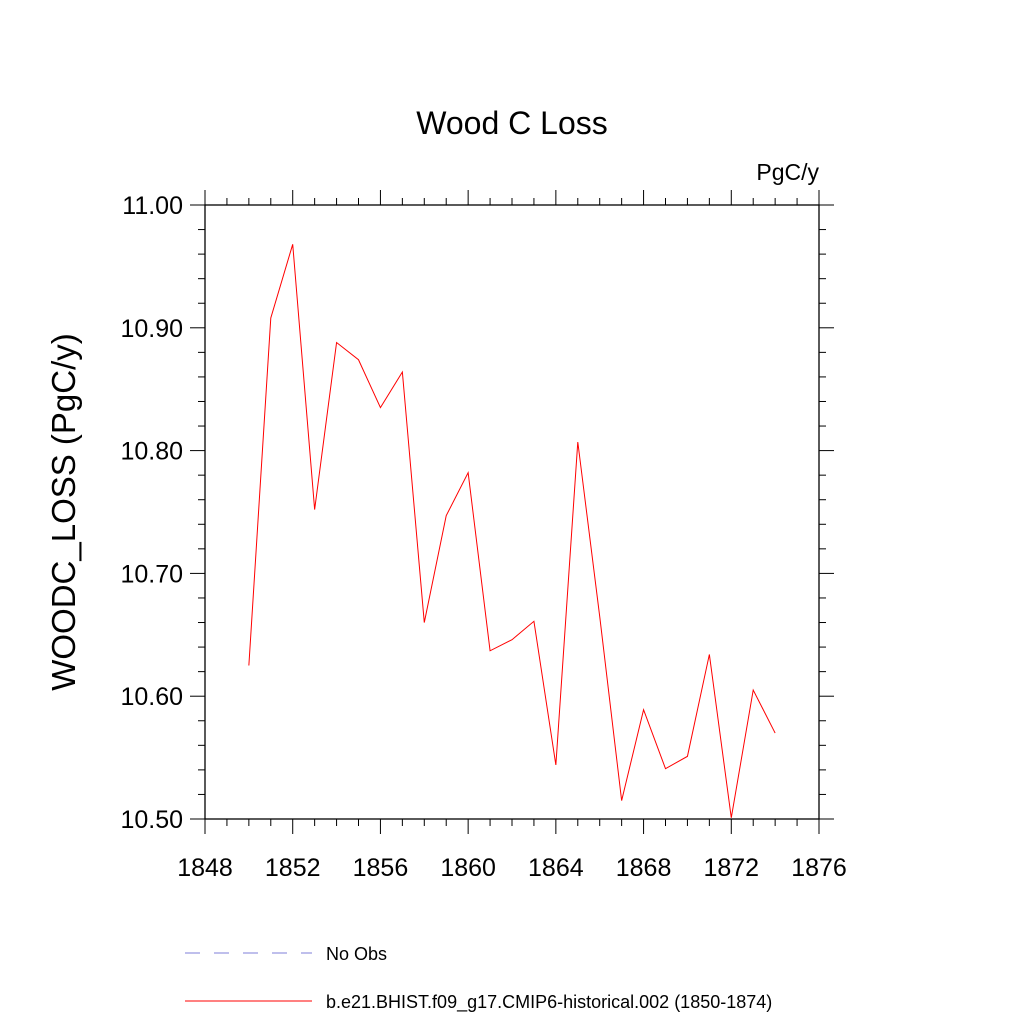 This screenshot has height=1024, width=1024. Describe the element at coordinates (152, 206) in the screenshot. I see `y-tick-label: 11.00` at that location.